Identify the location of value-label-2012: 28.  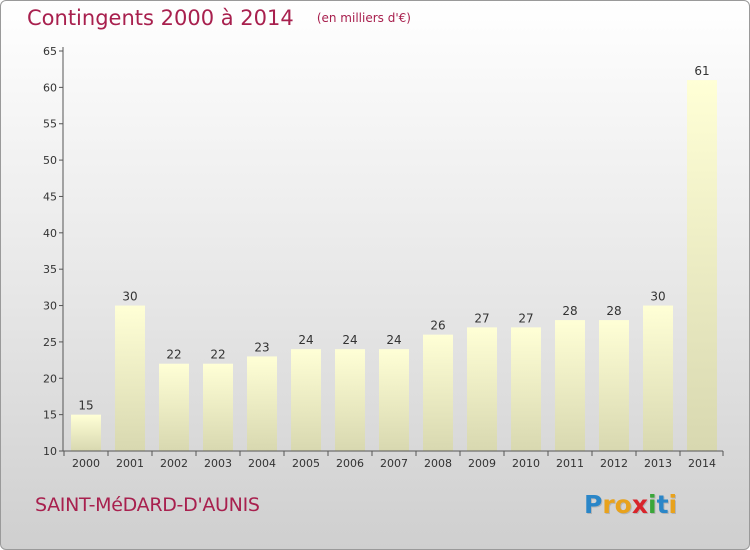
(613, 311).